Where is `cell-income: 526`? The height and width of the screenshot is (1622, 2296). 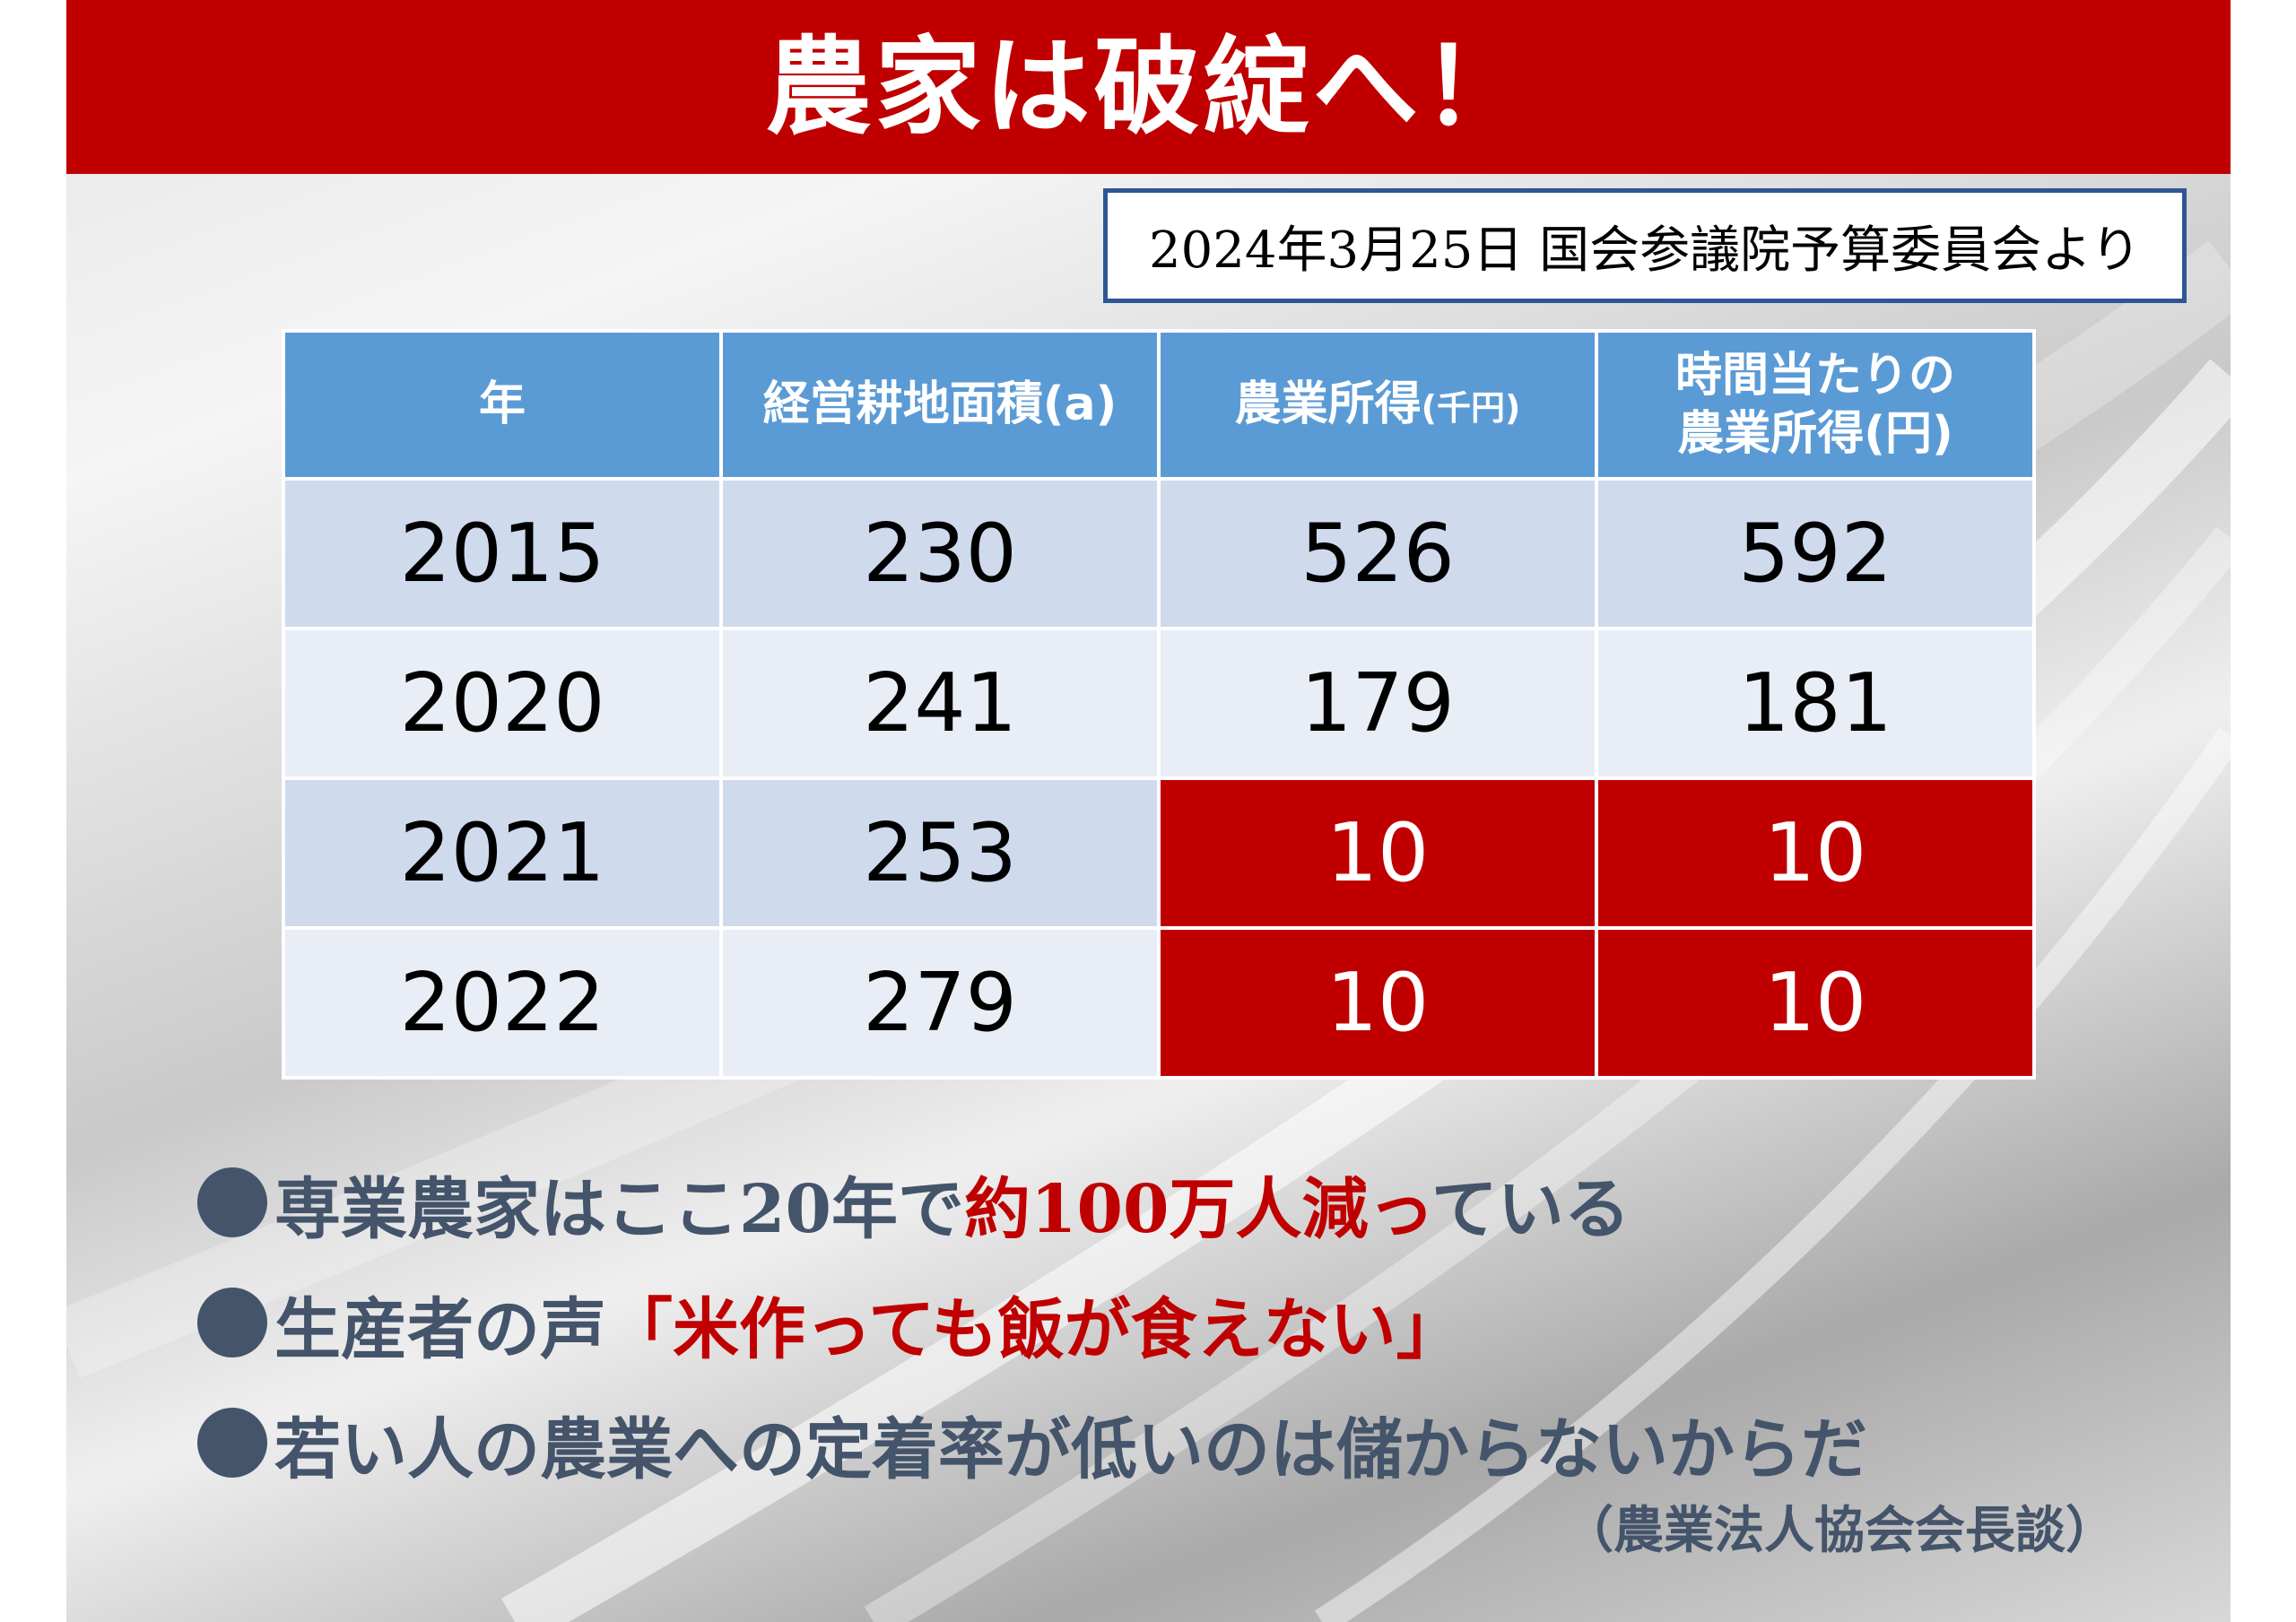 cell-income: 526 is located at coordinates (1377, 553).